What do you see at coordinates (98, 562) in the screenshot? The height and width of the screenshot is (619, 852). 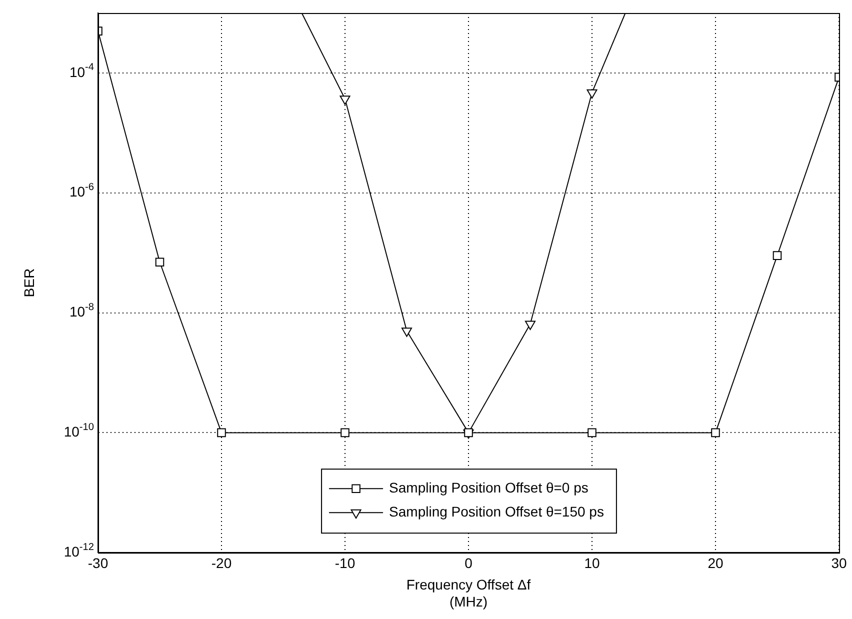 I see `x-tick-label: -30` at bounding box center [98, 562].